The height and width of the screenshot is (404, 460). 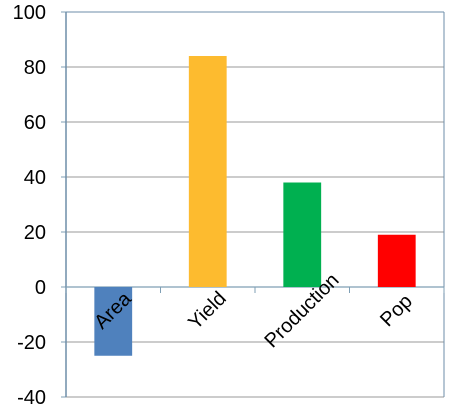 What do you see at coordinates (29, 203) in the screenshot?
I see `y-tick-labels: -40 -20 0 20 40 60 80 100` at bounding box center [29, 203].